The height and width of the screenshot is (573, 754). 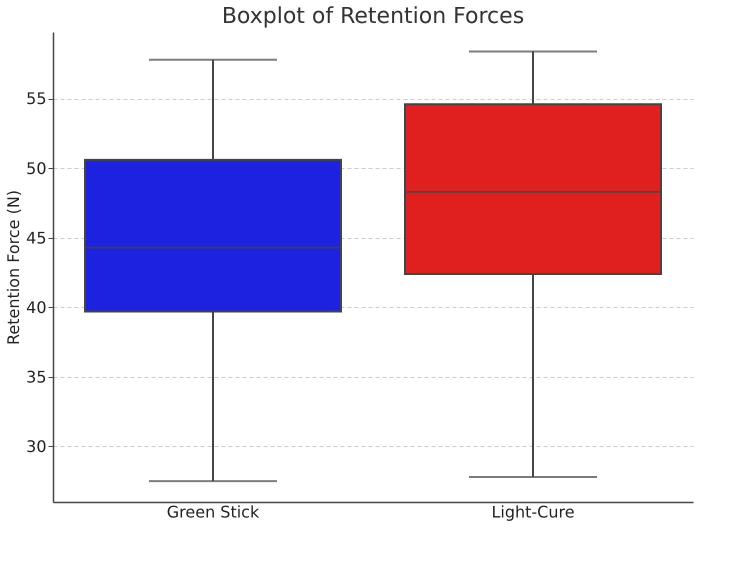 I want to click on y-tick-label: 45, so click(x=36, y=238).